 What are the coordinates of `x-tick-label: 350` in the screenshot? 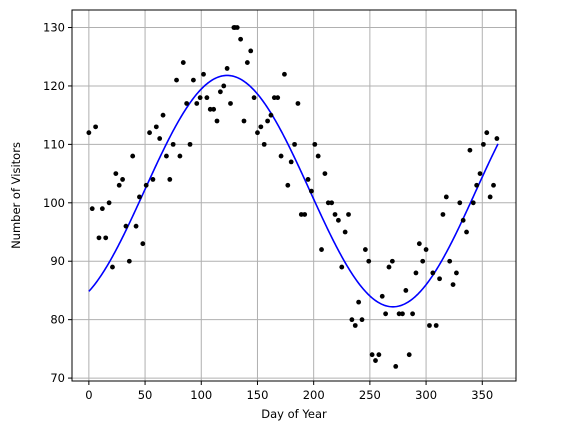 It's located at (482, 395).